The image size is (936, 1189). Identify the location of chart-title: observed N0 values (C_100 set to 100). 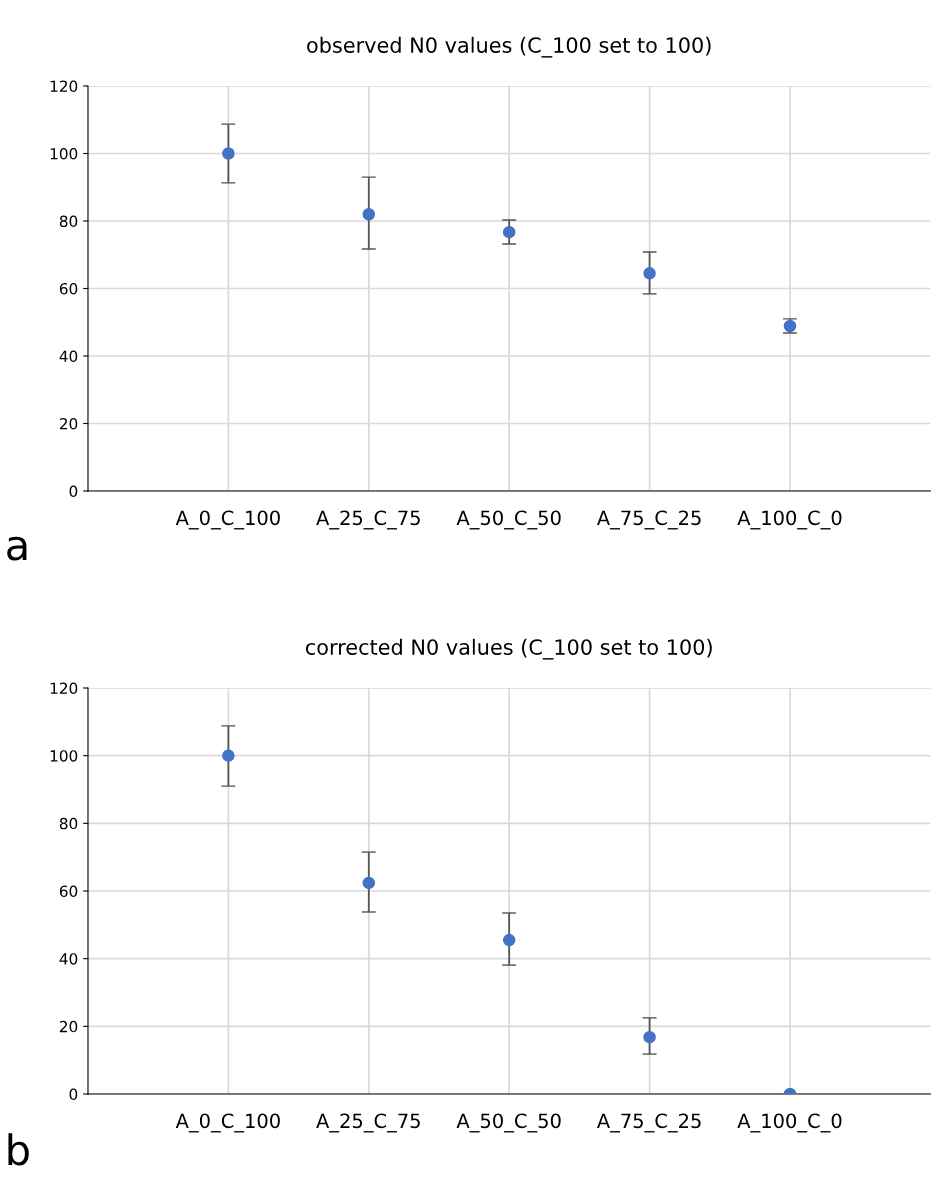
(509, 47).